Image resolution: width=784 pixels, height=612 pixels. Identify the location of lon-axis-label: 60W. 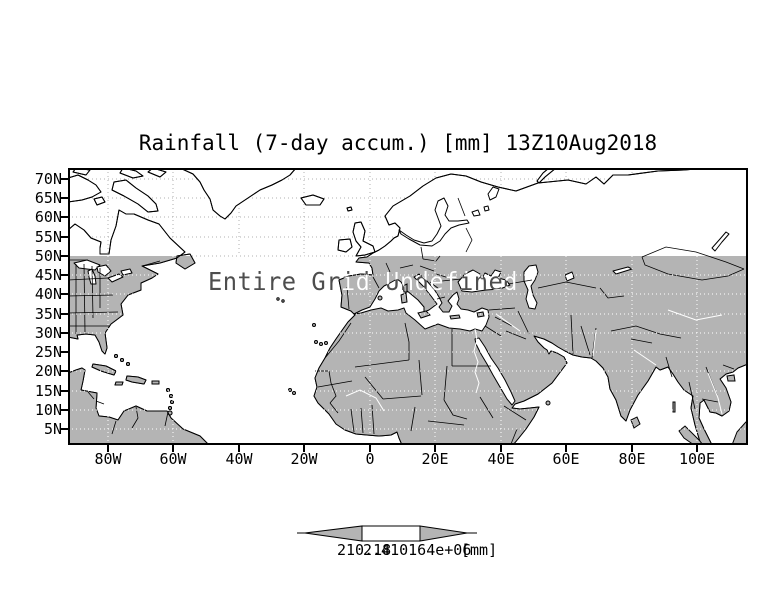
(173, 459).